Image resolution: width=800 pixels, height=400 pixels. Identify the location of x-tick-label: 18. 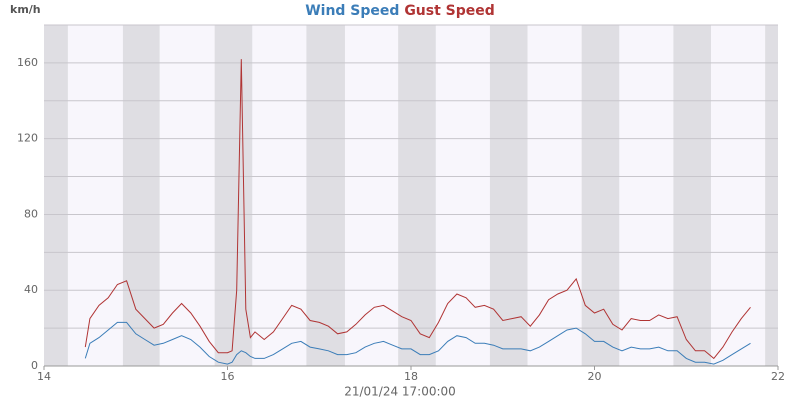
(411, 376).